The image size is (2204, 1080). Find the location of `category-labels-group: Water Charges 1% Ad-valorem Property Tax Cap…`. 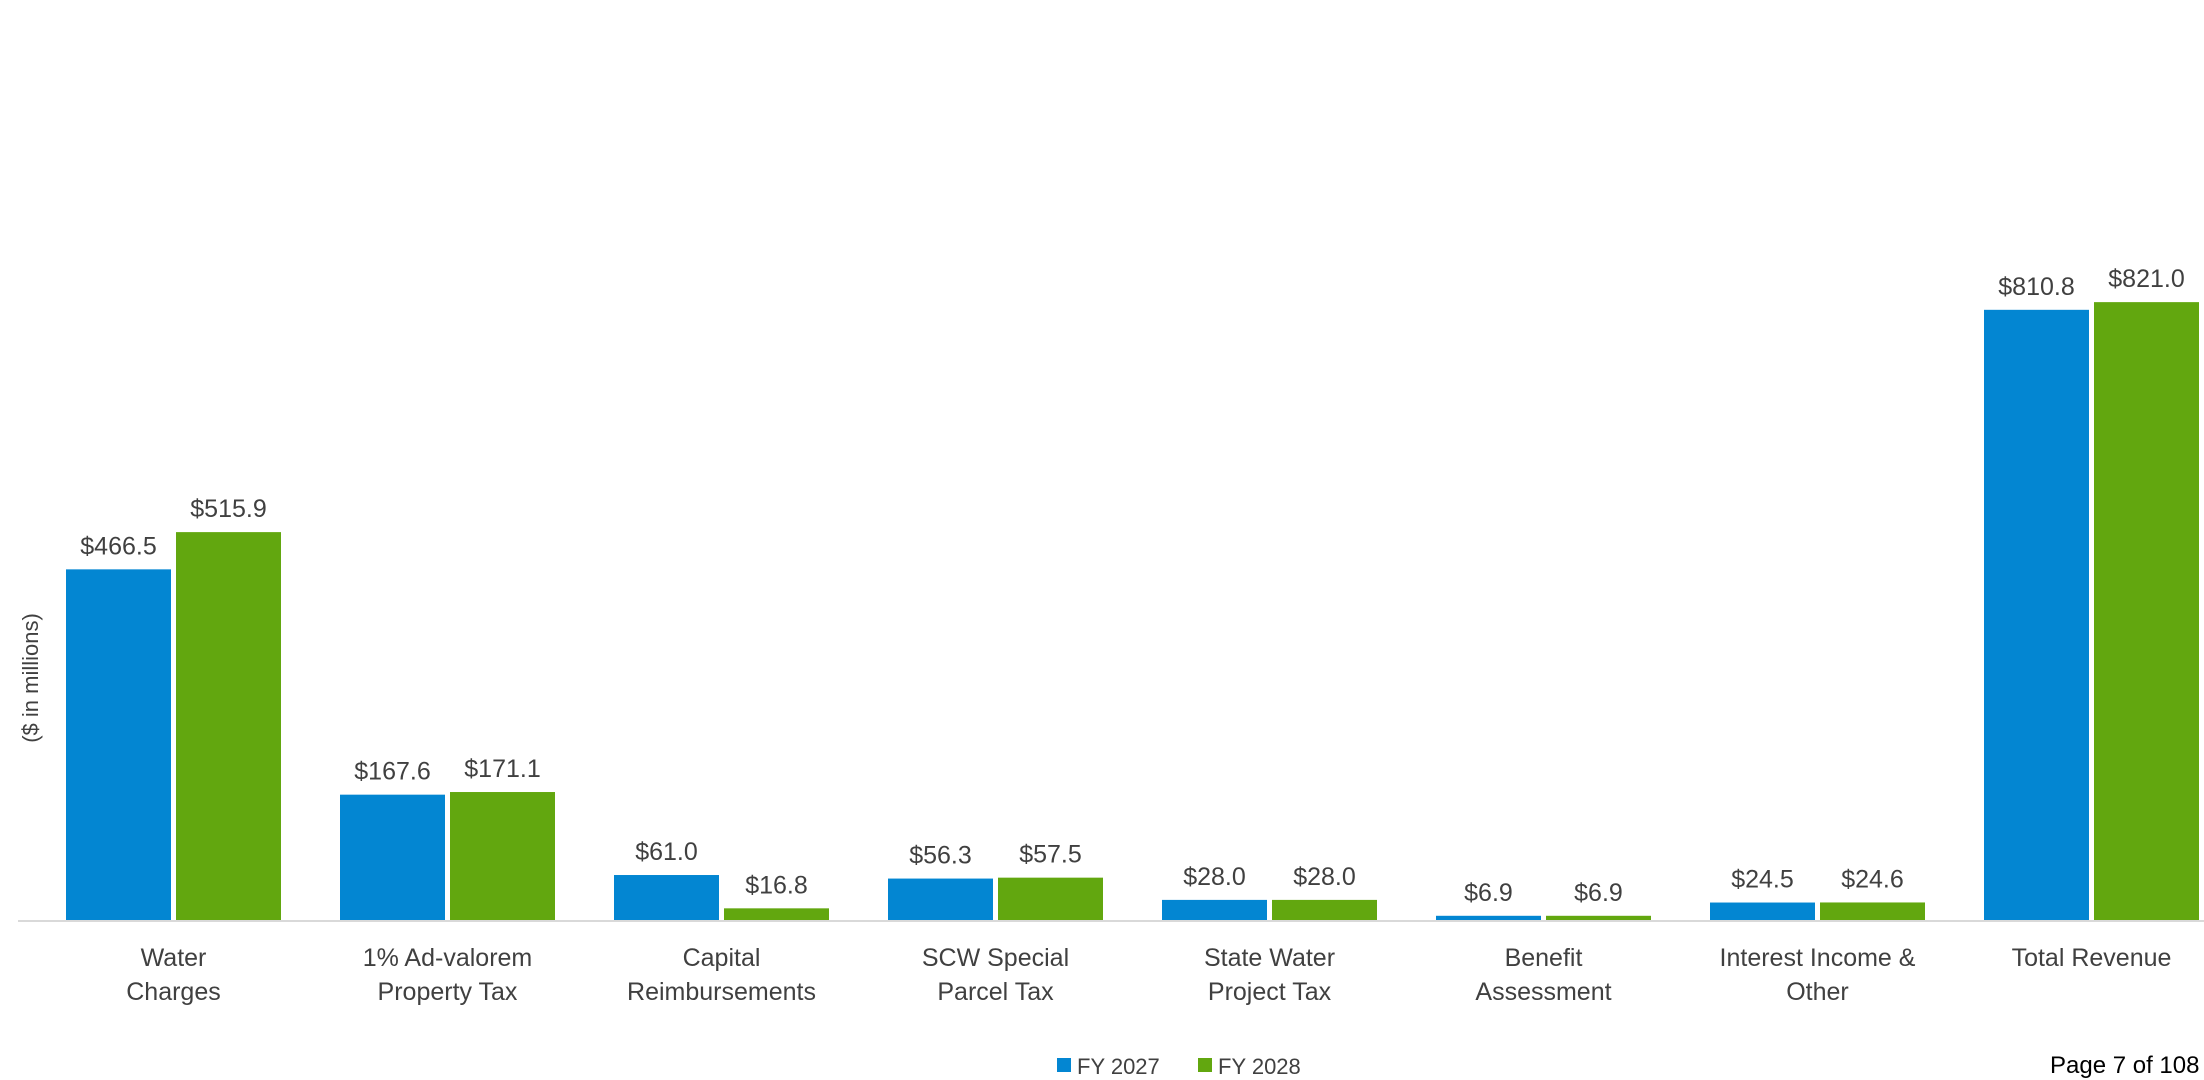

category-labels-group: Water Charges 1% Ad-valorem Property Tax Cap… is located at coordinates (1148, 975).